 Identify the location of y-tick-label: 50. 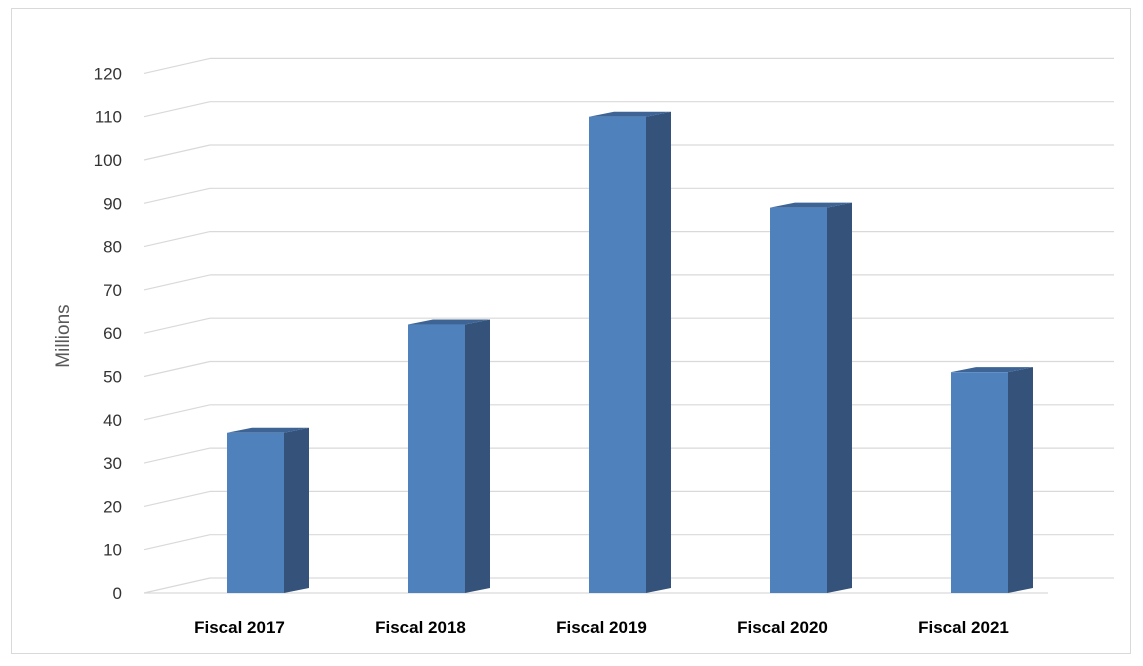
(112, 377).